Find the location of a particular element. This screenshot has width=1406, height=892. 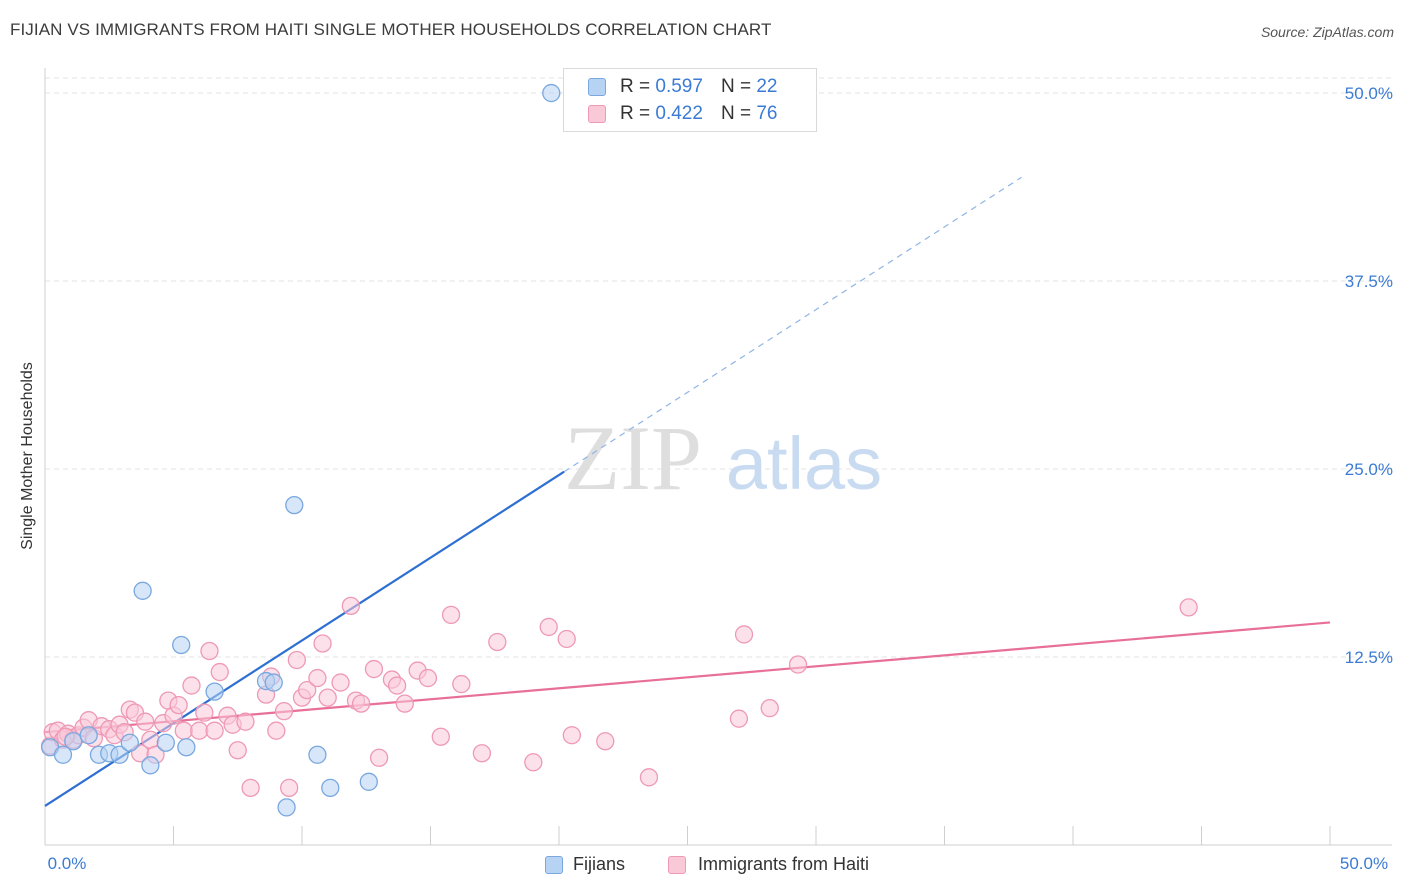

fijians-trend-extension is located at coordinates (792, 324).